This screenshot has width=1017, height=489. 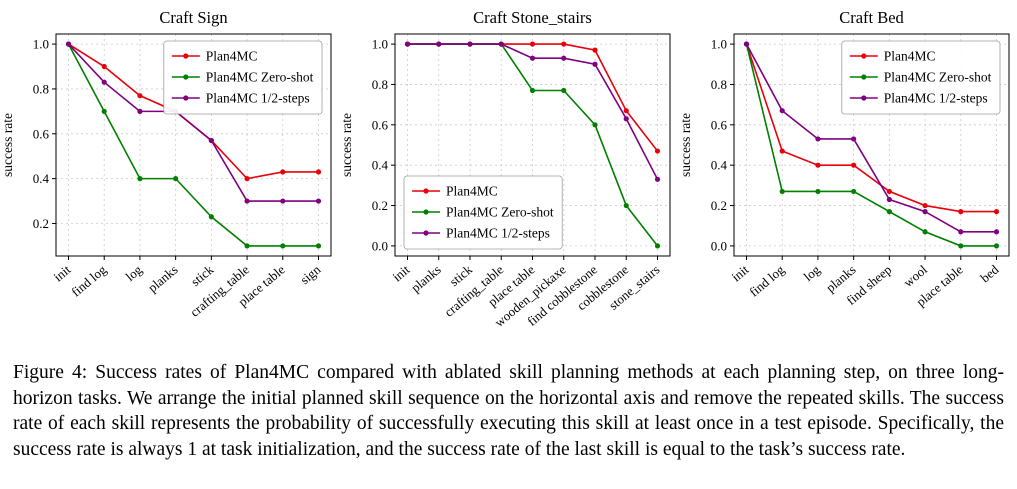 I want to click on x-tick-label: init, so click(x=62, y=273).